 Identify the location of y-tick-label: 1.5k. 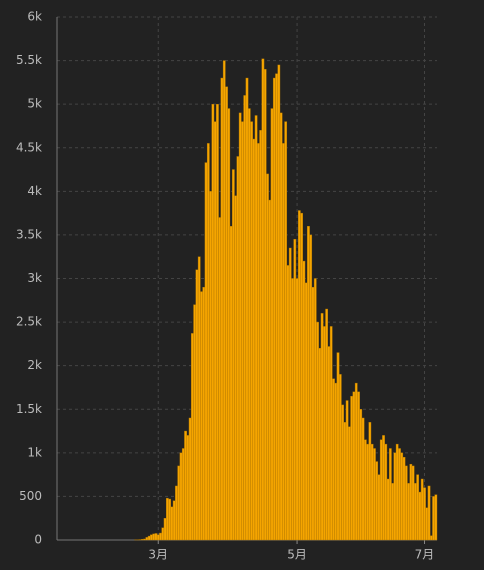
(29, 409).